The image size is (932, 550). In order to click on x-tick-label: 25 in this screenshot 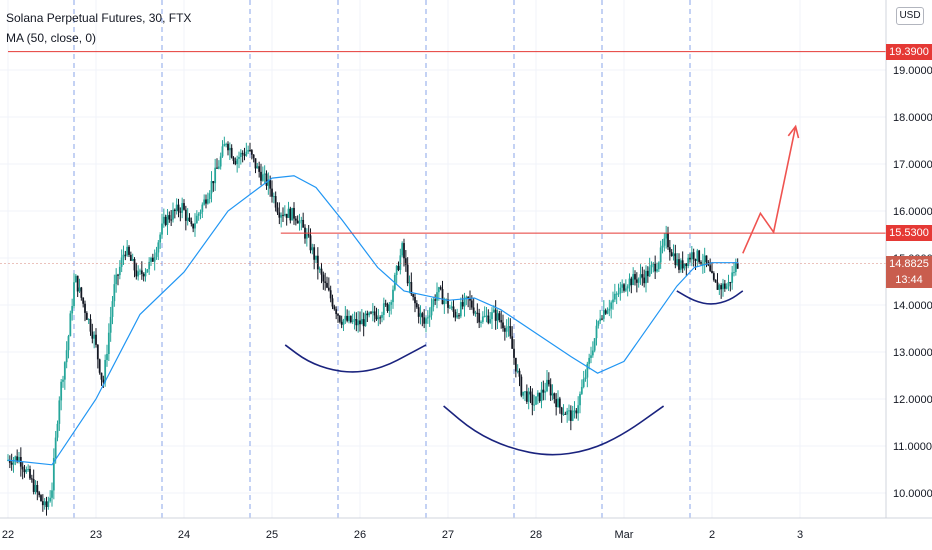, I will do `click(272, 535)`.